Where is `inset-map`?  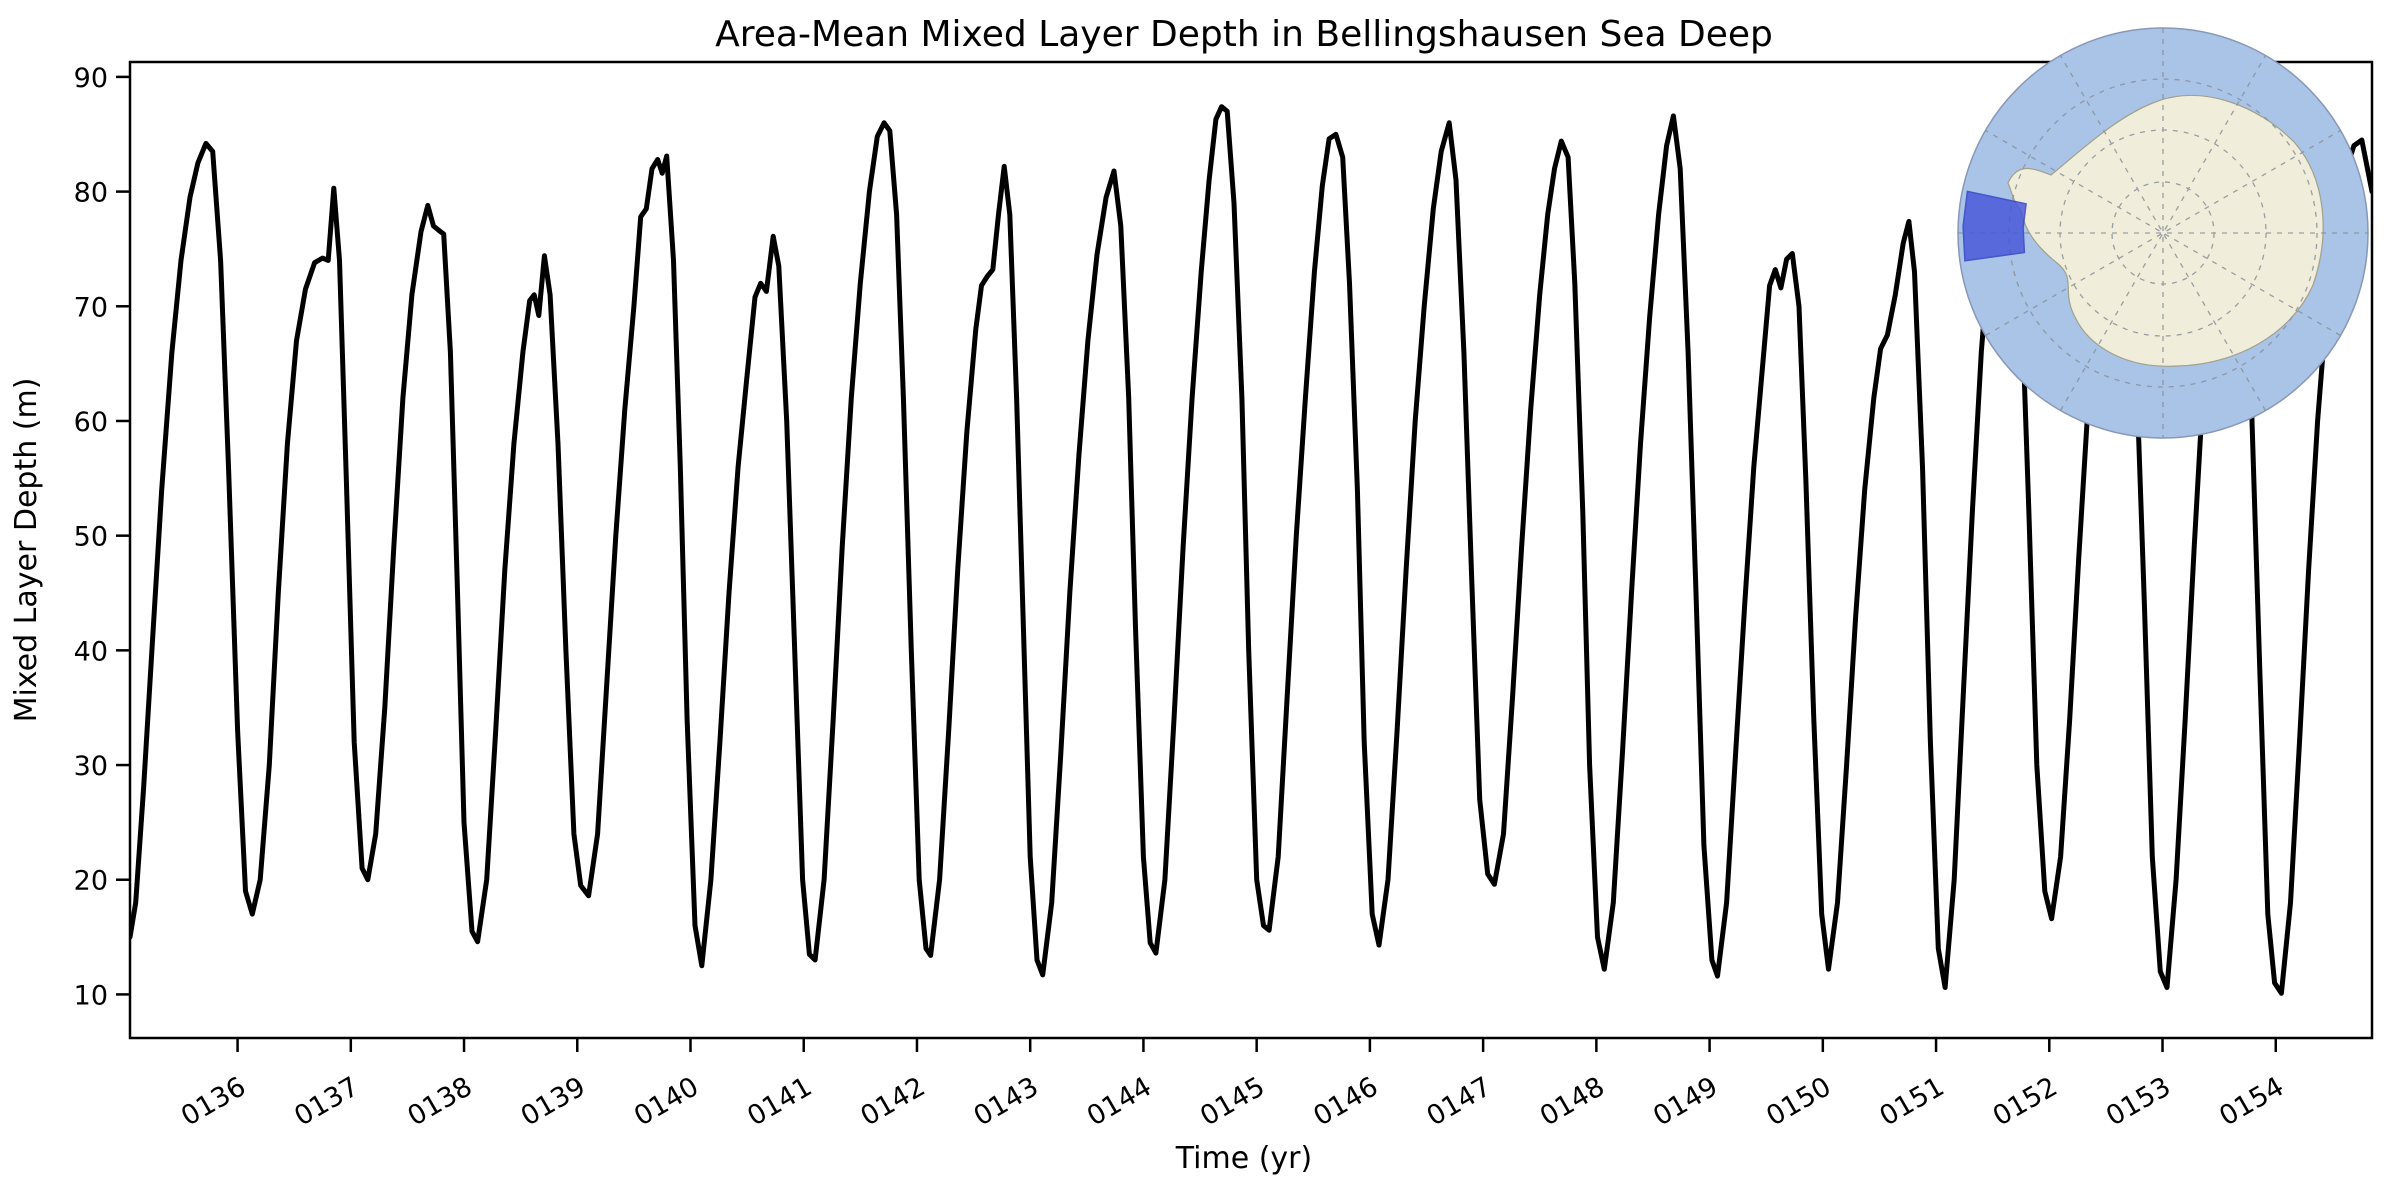 inset-map is located at coordinates (2163, 233).